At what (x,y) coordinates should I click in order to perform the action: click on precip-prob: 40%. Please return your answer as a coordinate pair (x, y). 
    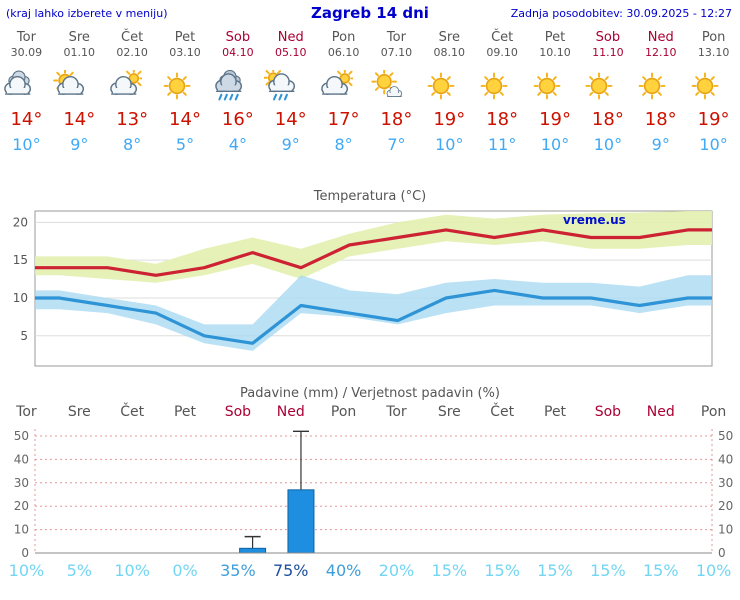
    Looking at the image, I should click on (343, 570).